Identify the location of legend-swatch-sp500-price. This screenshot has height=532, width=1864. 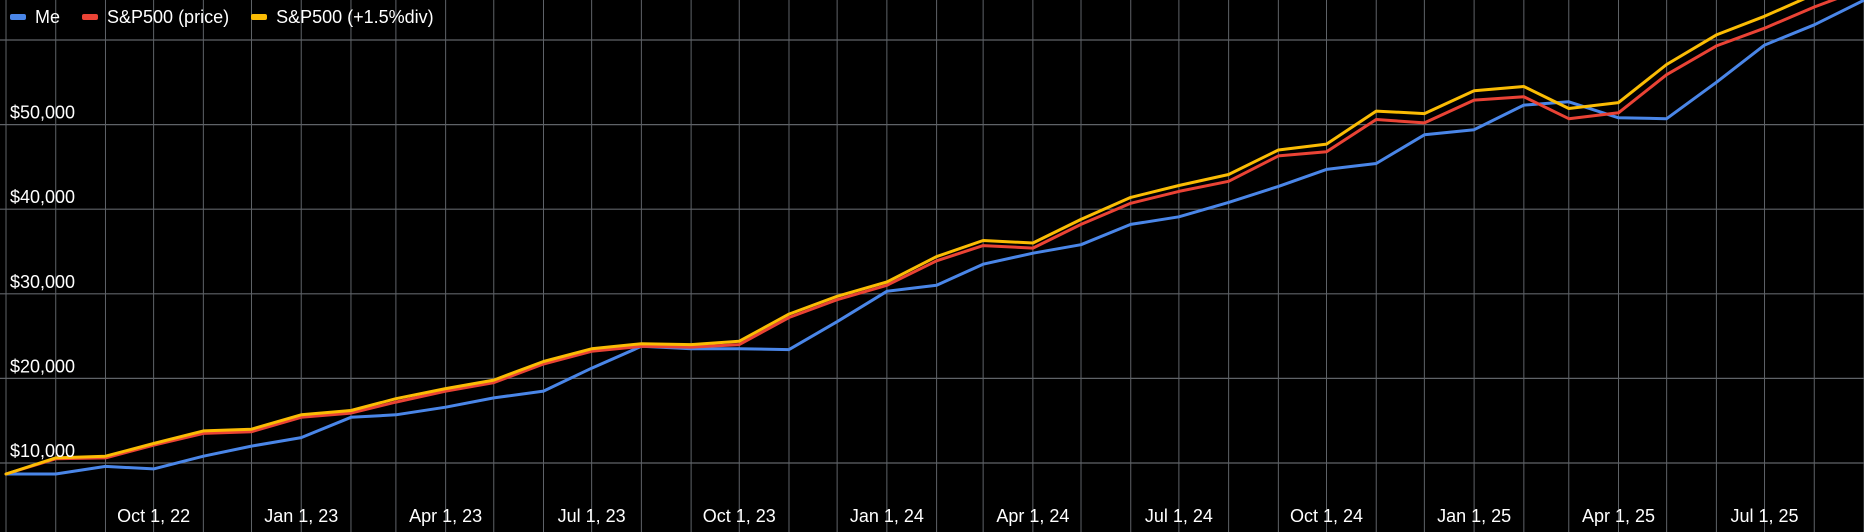
(90, 17).